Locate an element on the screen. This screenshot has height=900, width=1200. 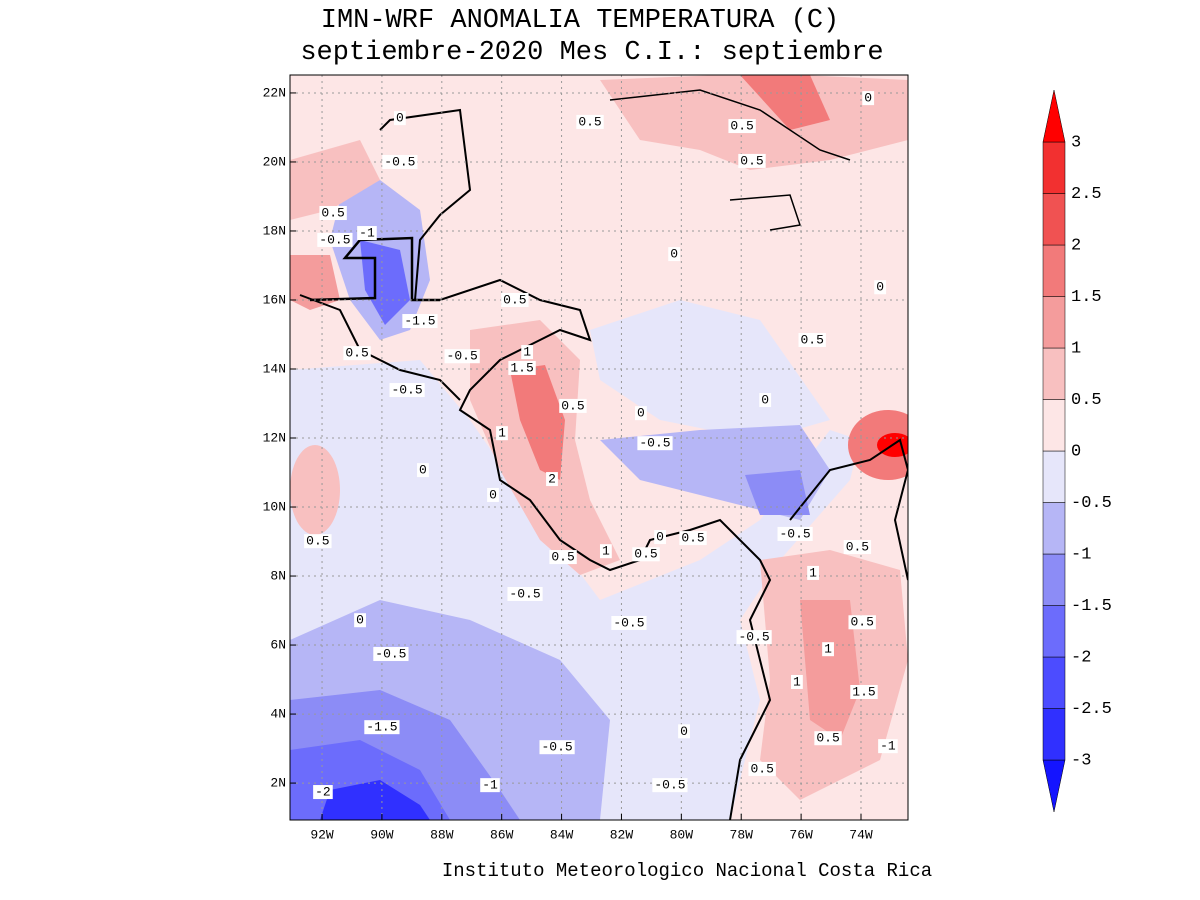
contour-label-text: -1.5 is located at coordinates (419, 320).